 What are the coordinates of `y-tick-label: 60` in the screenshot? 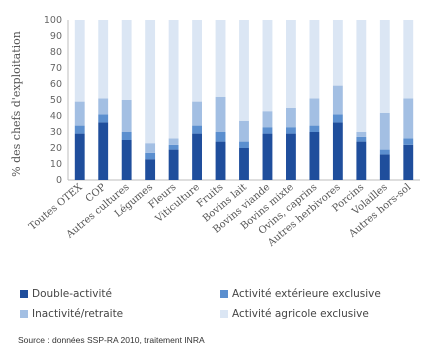 It's located at (56, 84).